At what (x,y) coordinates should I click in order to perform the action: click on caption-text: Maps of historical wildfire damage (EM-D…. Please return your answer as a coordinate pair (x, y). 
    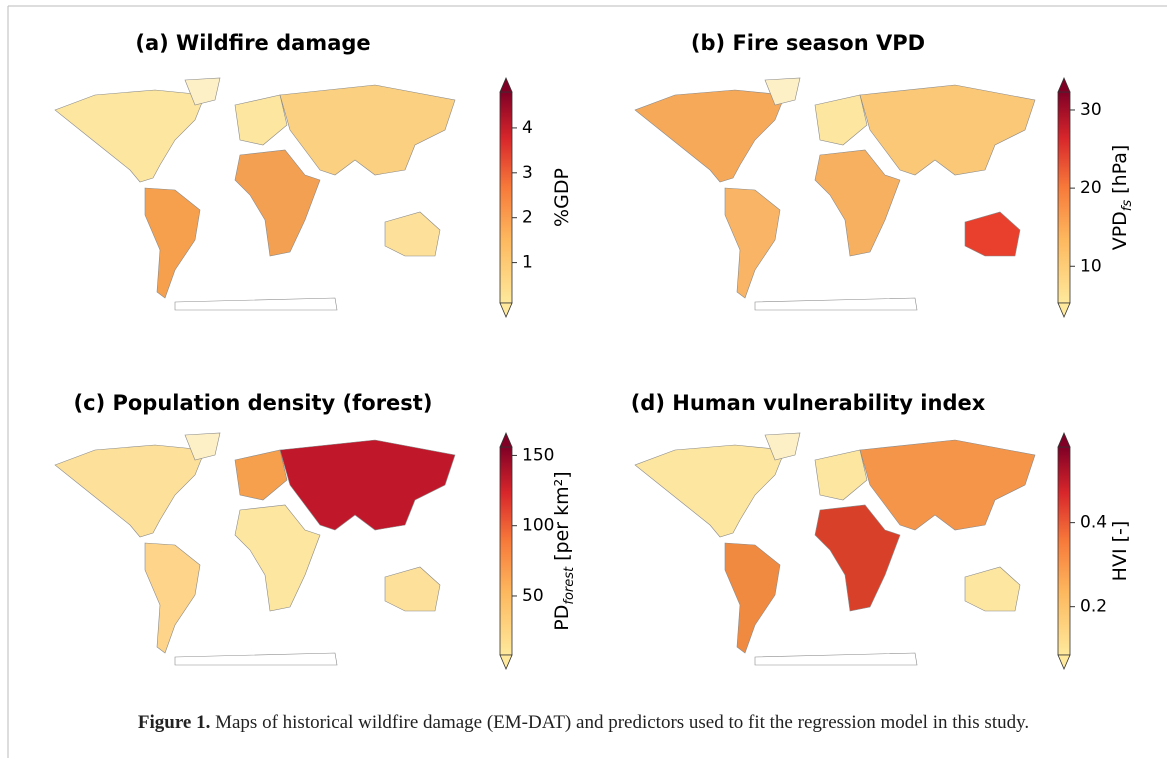
    Looking at the image, I should click on (622, 722).